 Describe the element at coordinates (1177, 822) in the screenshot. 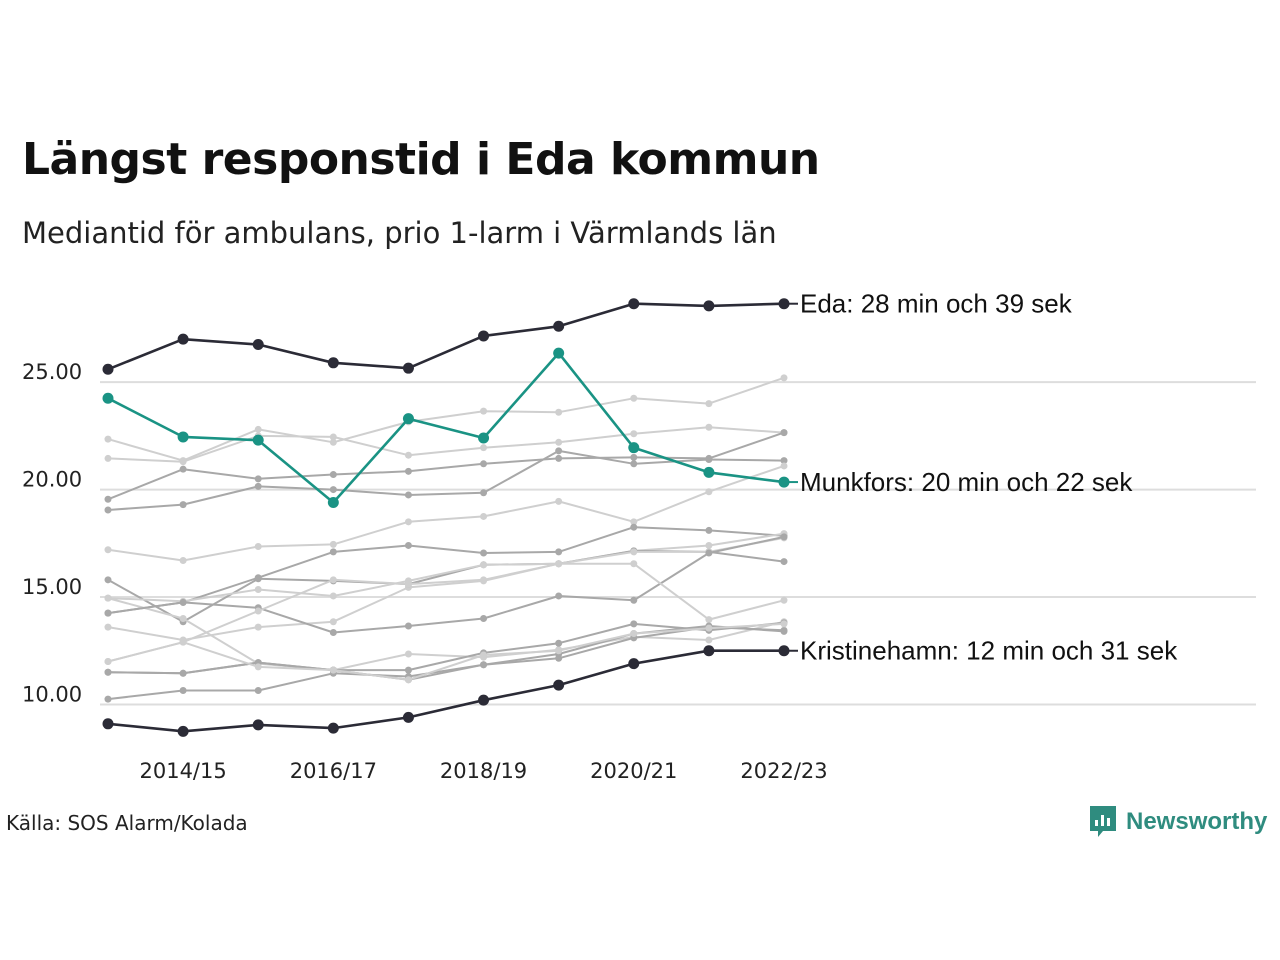

I see `brand-logo: Newsworthy` at that location.